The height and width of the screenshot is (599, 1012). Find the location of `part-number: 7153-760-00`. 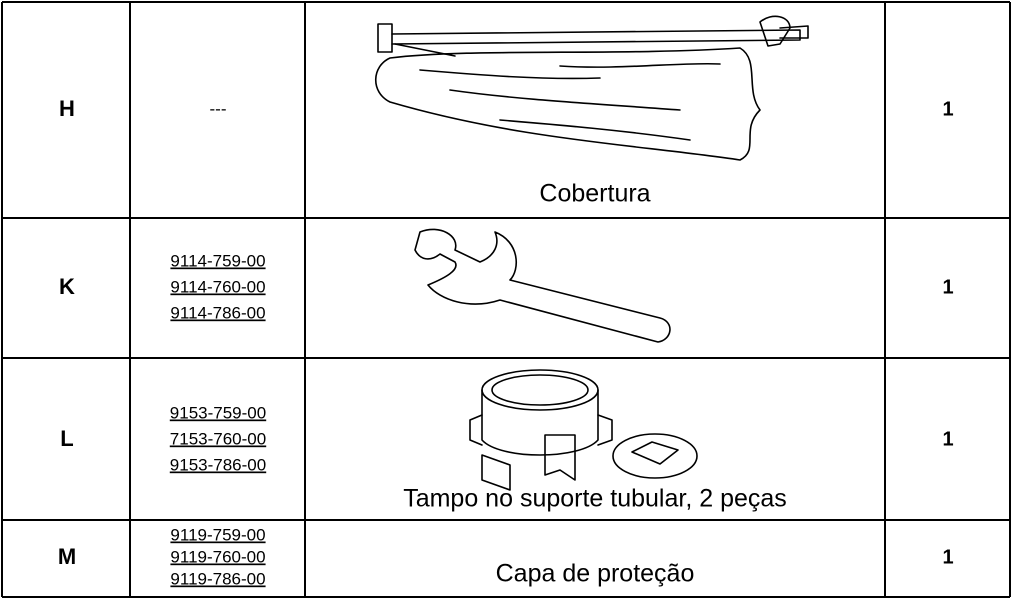

part-number: 7153-760-00 is located at coordinates (218, 438).